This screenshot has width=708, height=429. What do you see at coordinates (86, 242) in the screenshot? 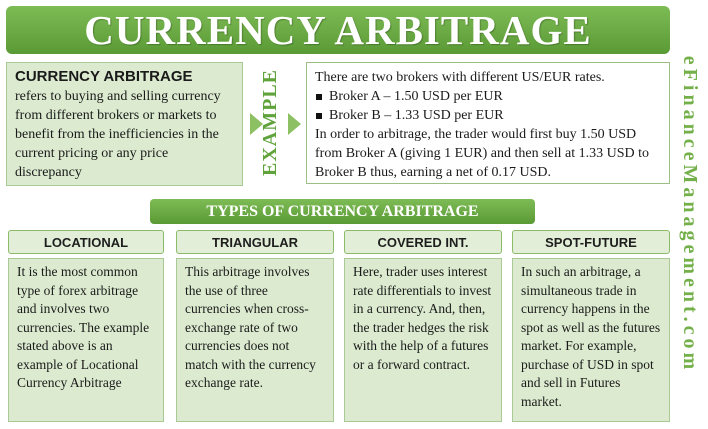
I see `type-header-locational: LOCATIONAL` at bounding box center [86, 242].